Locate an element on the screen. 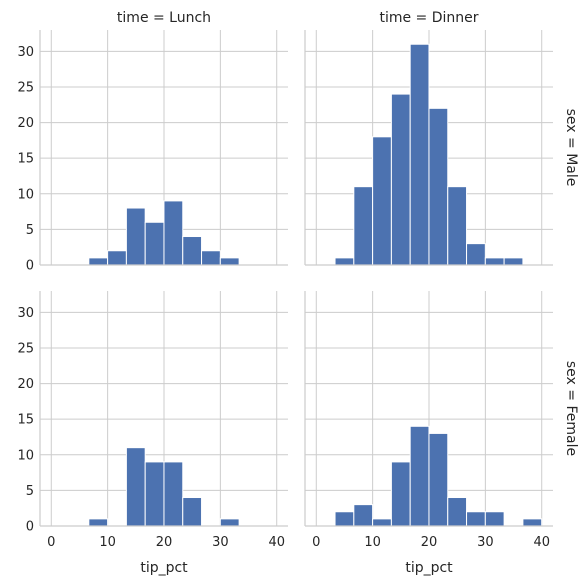  row-title: sex = Female is located at coordinates (571, 408).